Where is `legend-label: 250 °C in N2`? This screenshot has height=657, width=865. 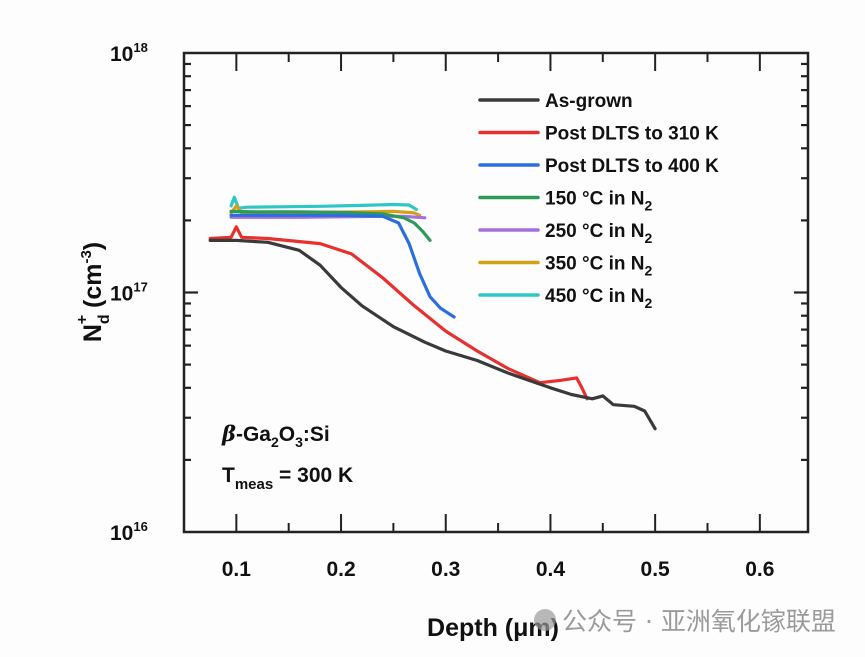
legend-label: 250 °C in N2 is located at coordinates (598, 233).